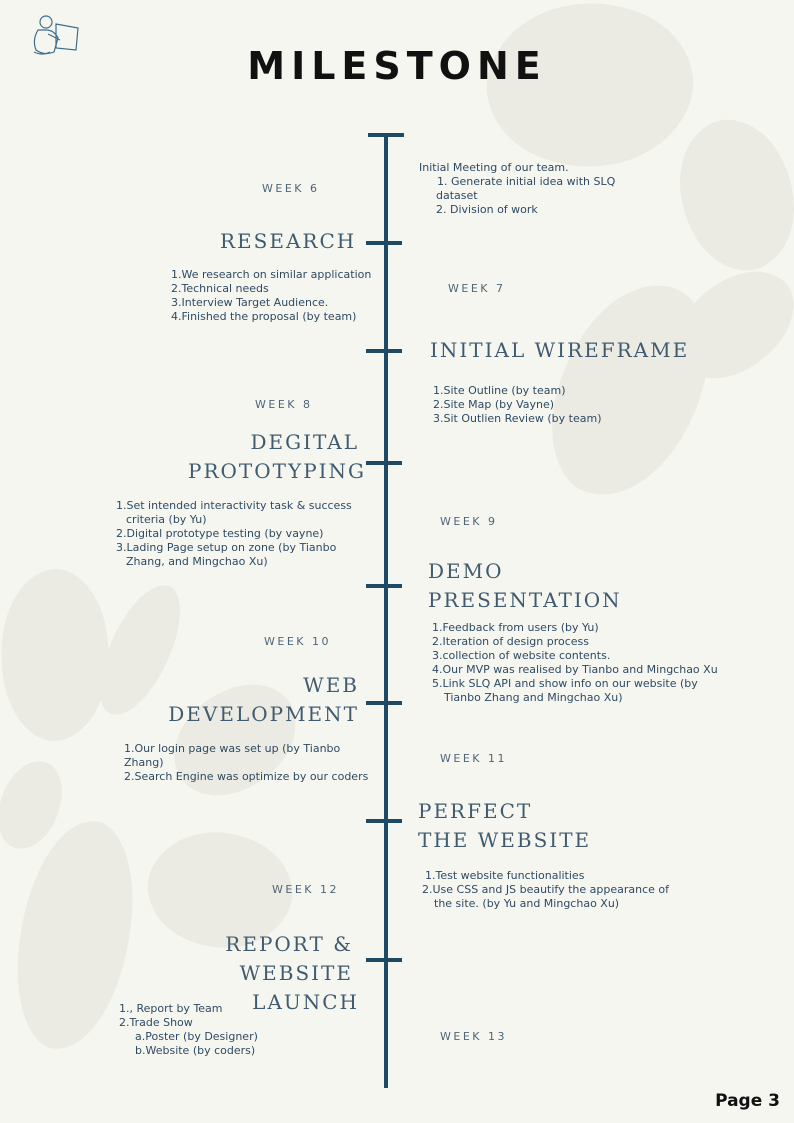  What do you see at coordinates (560, 350) in the screenshot?
I see `milestone-heading: INITIAL WIREFRAME` at bounding box center [560, 350].